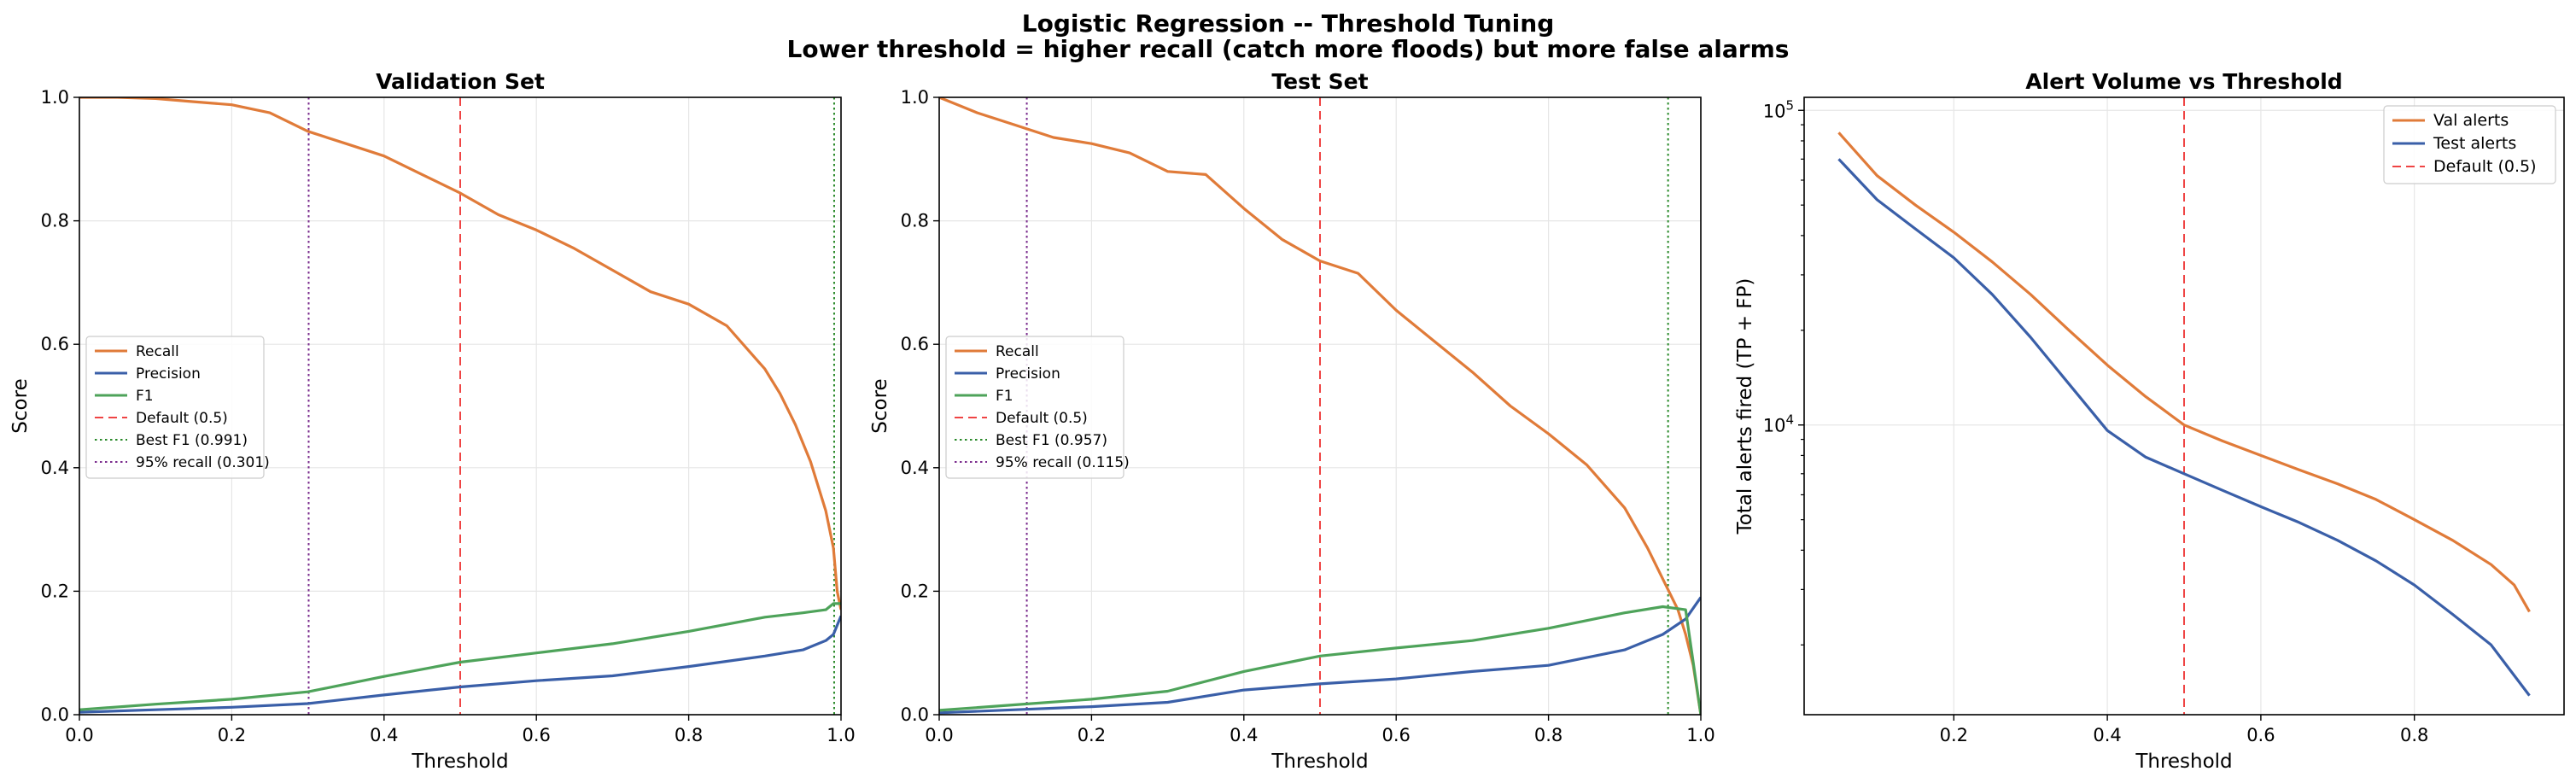 This screenshot has width=2576, height=783. I want to click on panel-title: Validation Set, so click(460, 81).